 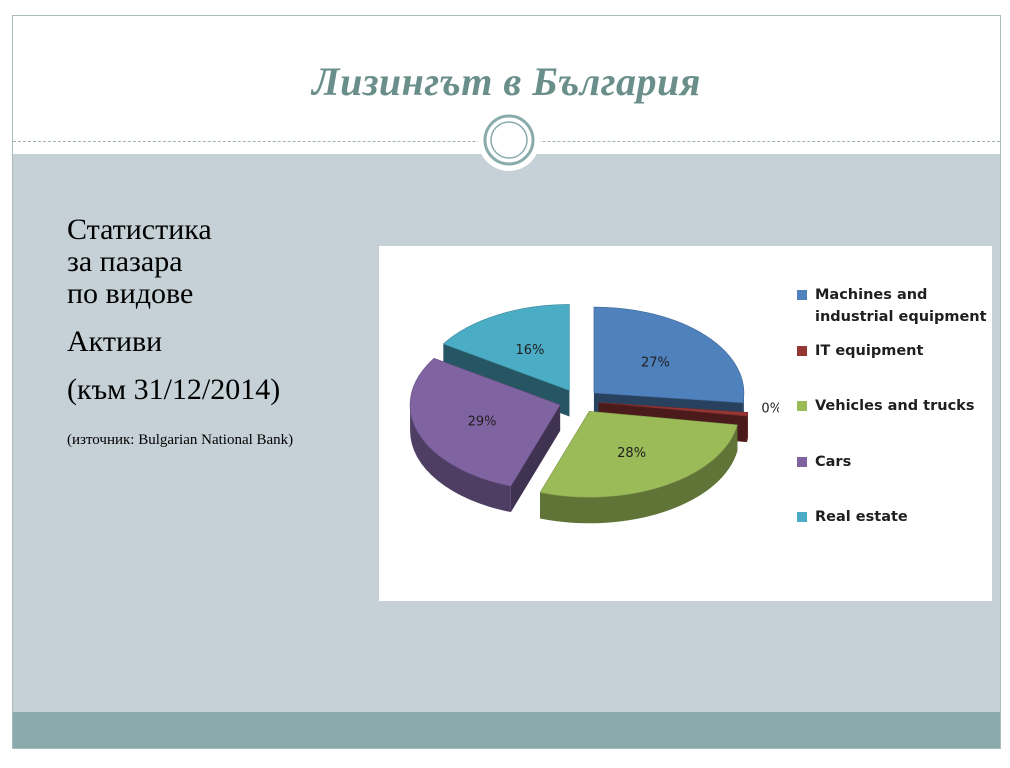 What do you see at coordinates (802, 351) in the screenshot?
I see `legend-swatch-it` at bounding box center [802, 351].